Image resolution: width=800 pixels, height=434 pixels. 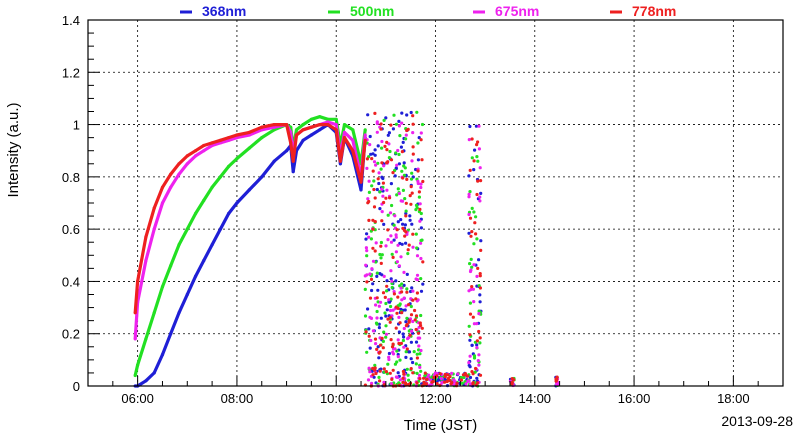 What do you see at coordinates (71, 334) in the screenshot?
I see `y-tick-label: 0.2` at bounding box center [71, 334].